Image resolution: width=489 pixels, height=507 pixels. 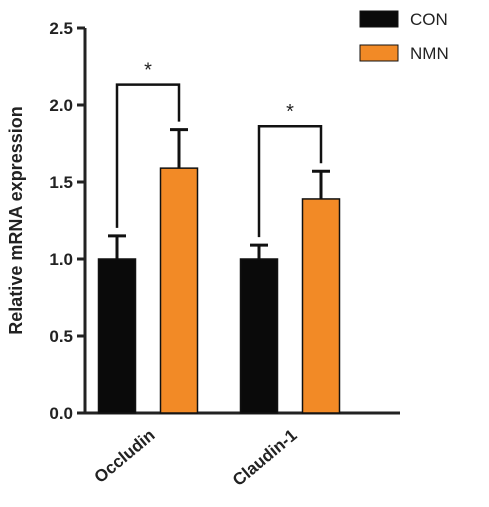 What do you see at coordinates (117, 336) in the screenshot?
I see `bar-con-occludin` at bounding box center [117, 336].